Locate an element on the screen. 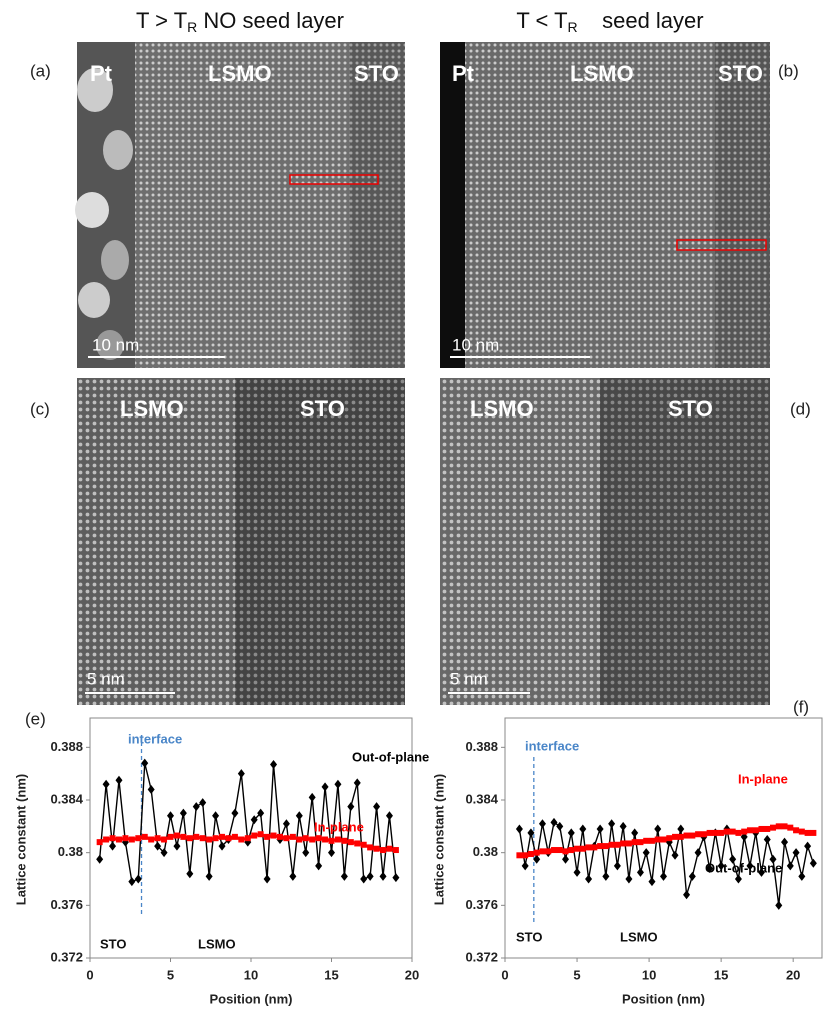 This screenshot has height=1025, width=828. region-label: Pt is located at coordinates (101, 73).